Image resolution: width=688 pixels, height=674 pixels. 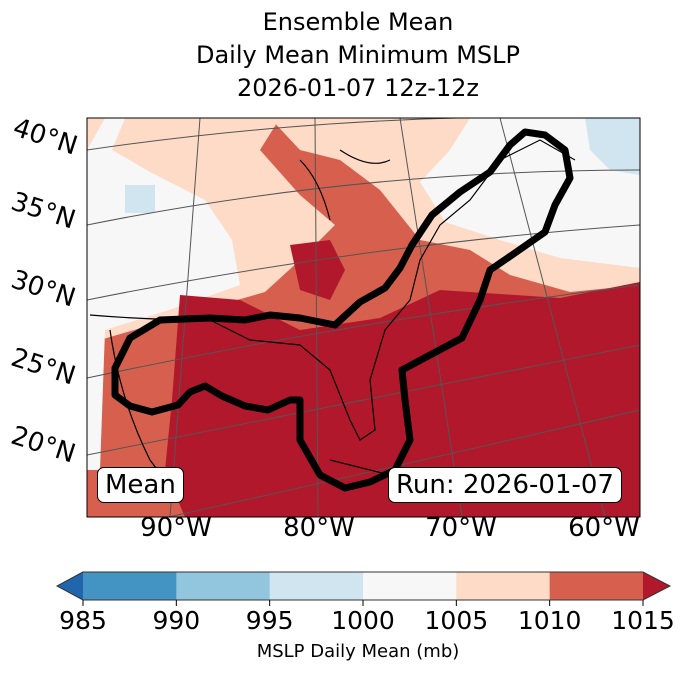 I want to click on colorbar-label: MSLP Daily Mean (mb), so click(x=358, y=651).